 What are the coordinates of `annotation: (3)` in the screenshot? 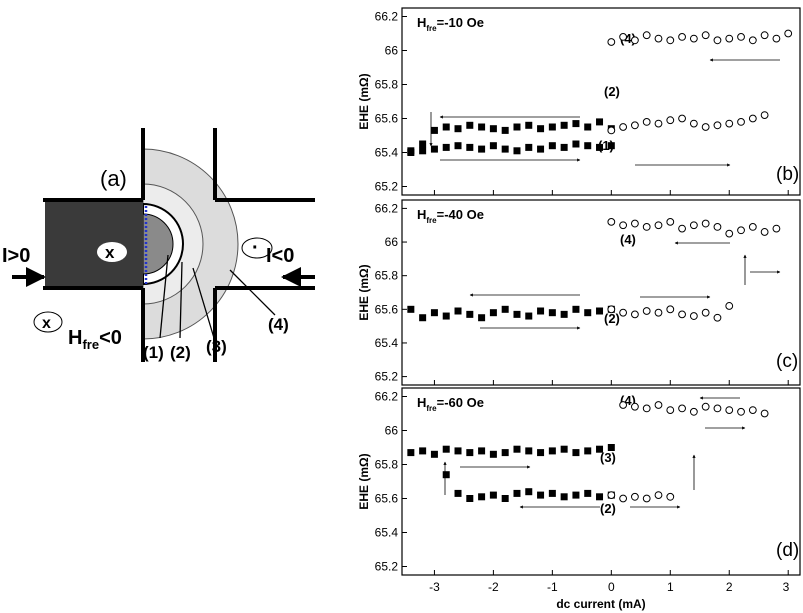 It's located at (608, 457).